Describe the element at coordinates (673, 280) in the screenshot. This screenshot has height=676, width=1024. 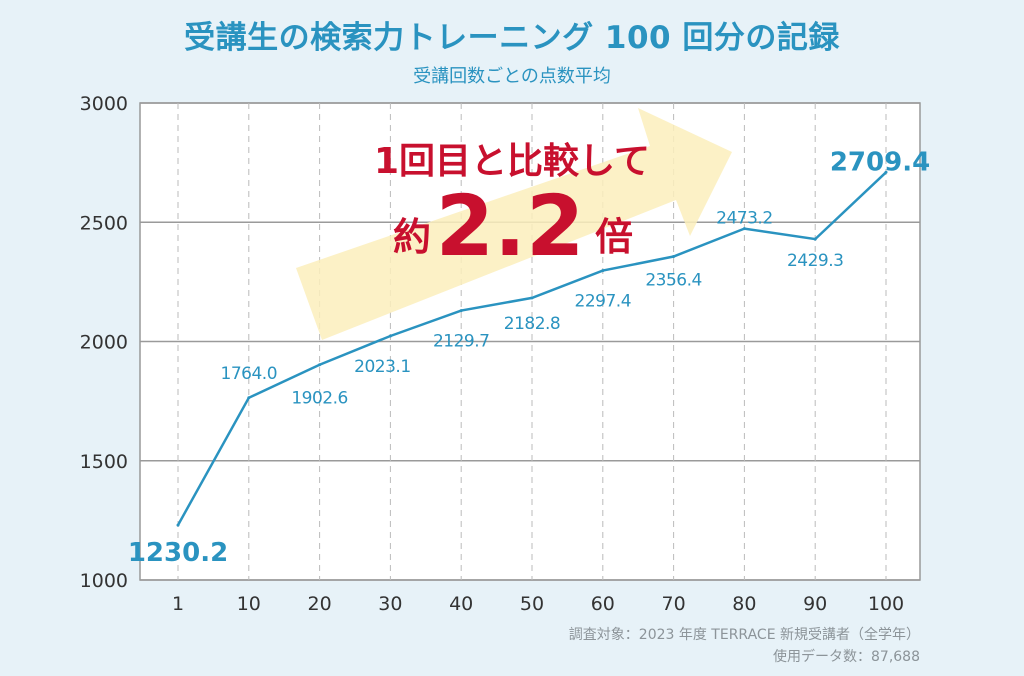
I see `data-label: 2356.4` at that location.